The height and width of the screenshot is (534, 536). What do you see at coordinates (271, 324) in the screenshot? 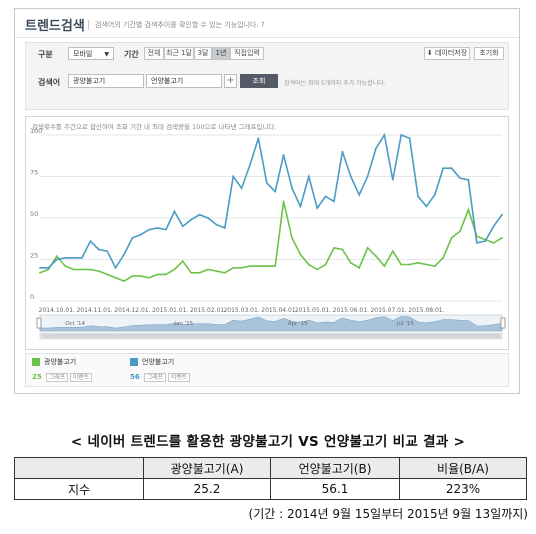
I see `navigator-area` at bounding box center [271, 324].